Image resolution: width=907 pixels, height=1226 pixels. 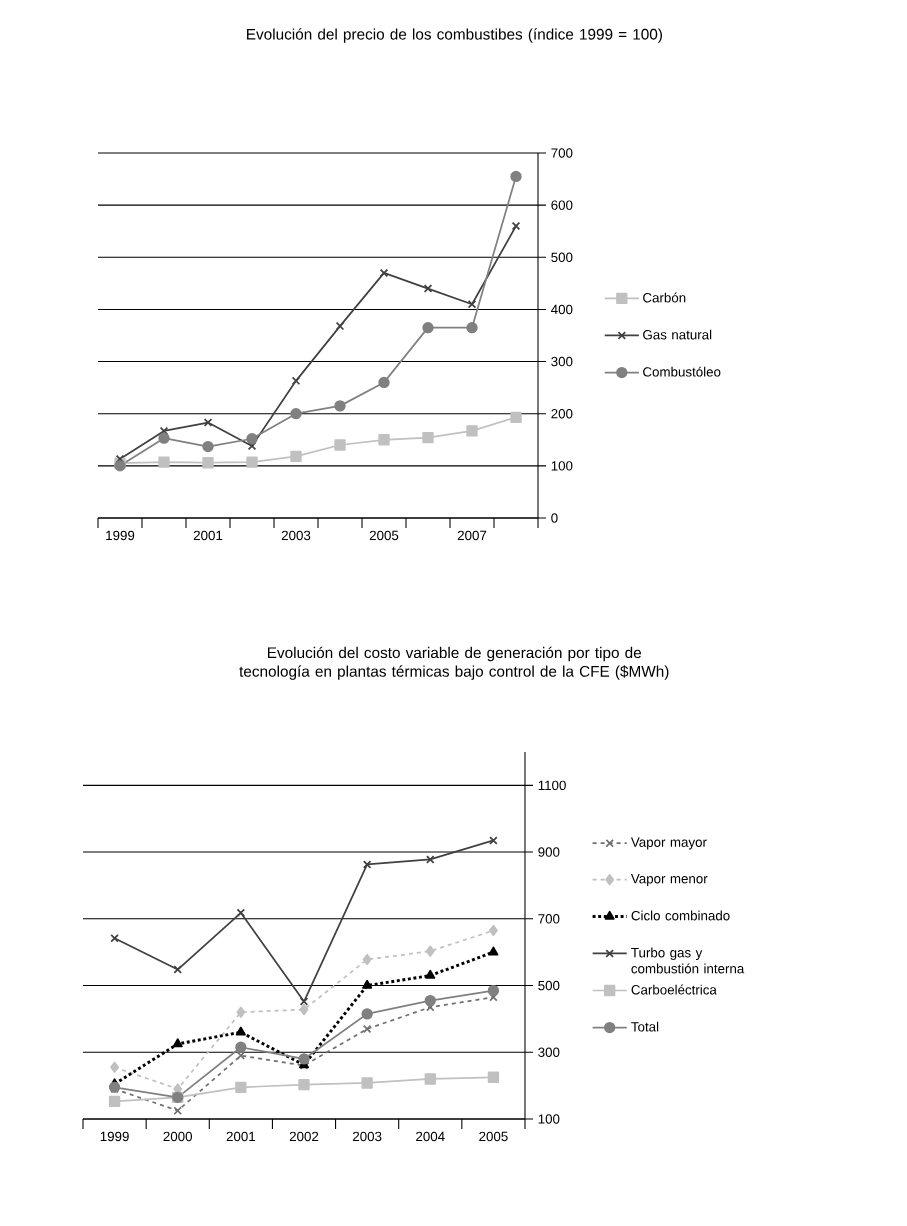 What do you see at coordinates (674, 989) in the screenshot?
I see `legend-label: Carboeléctrica` at bounding box center [674, 989].